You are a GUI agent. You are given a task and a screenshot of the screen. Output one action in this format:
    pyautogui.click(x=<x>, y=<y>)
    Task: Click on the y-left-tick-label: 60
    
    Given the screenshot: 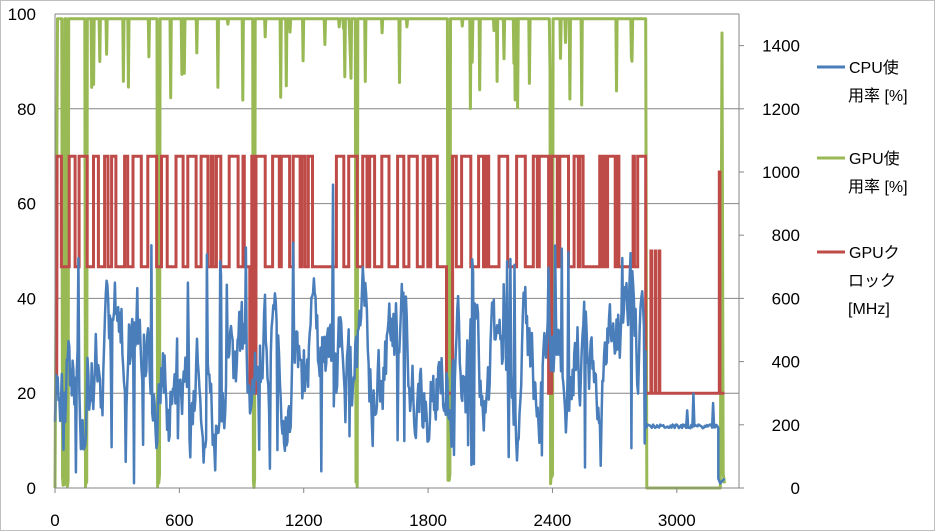 What is the action you would take?
    pyautogui.click(x=26, y=204)
    